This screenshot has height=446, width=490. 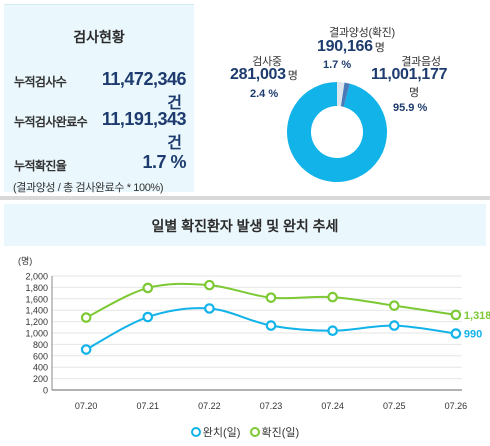 I want to click on y-tick-label: 1,000, so click(x=36, y=334).